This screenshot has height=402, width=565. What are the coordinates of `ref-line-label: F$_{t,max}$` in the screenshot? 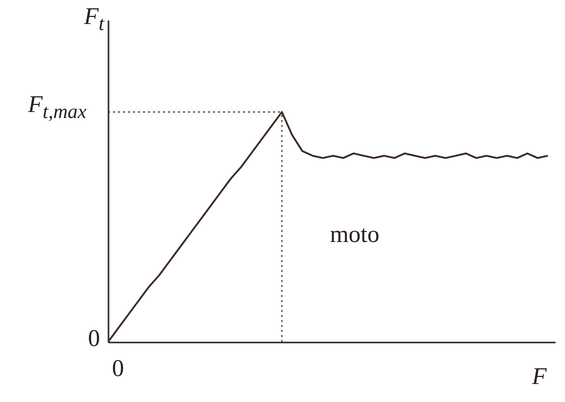 It's located at (57, 108).